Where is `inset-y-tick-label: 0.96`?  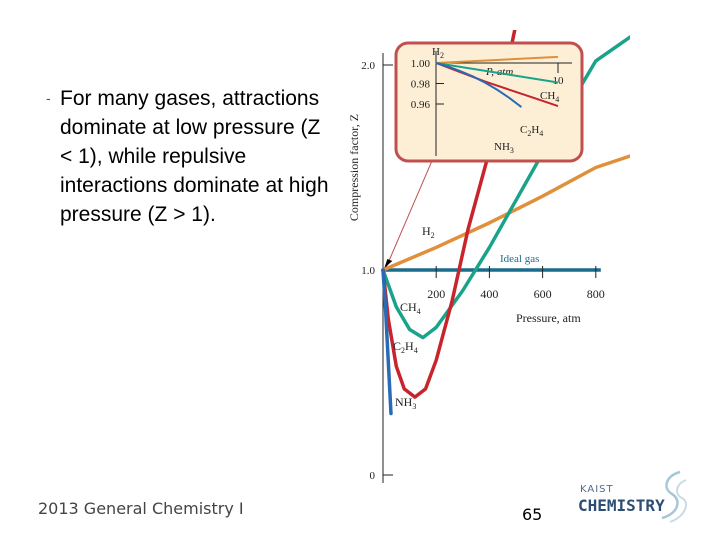 inset-y-tick-label: 0.96 is located at coordinates (421, 105).